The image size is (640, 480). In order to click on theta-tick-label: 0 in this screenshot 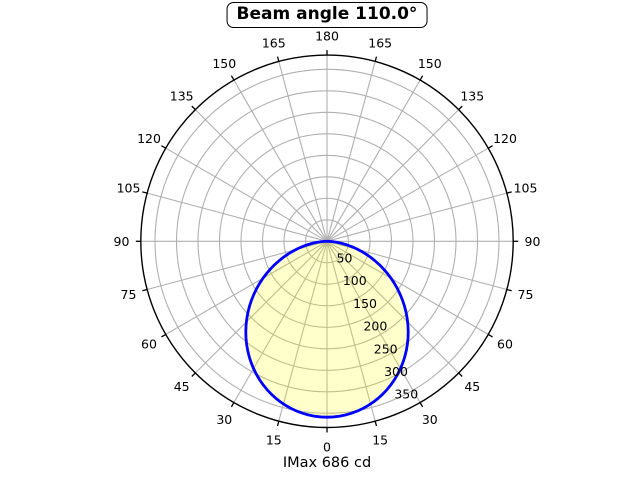, I will do `click(327, 446)`.